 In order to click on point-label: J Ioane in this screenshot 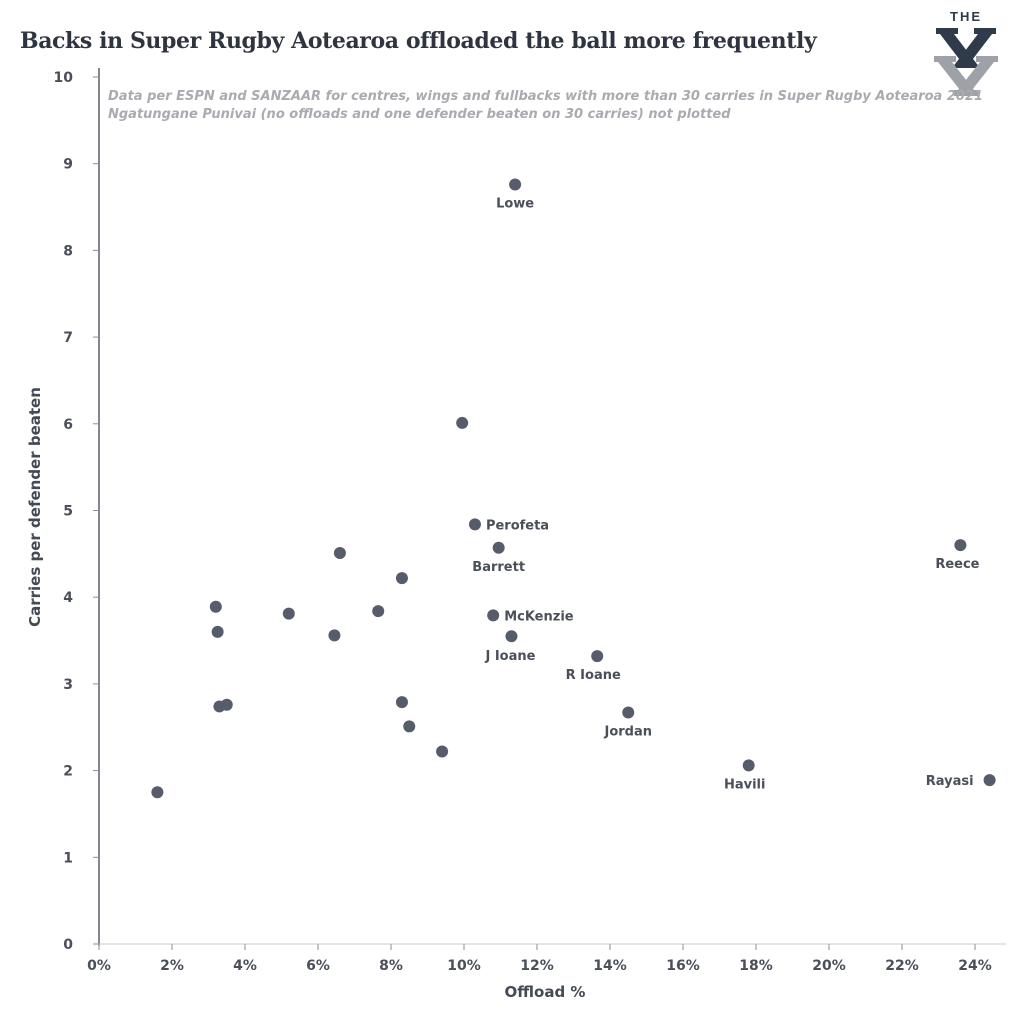, I will do `click(509, 656)`.